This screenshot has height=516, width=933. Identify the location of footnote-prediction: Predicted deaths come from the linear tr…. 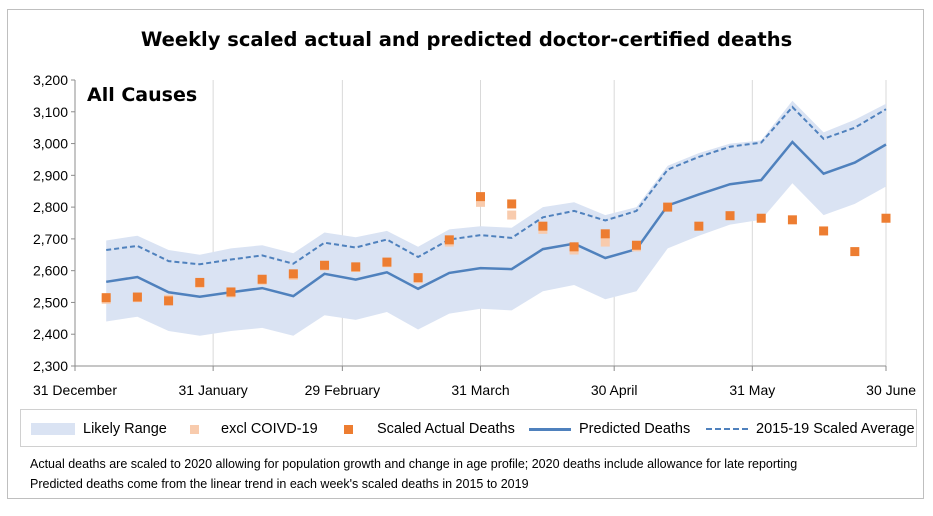
(279, 484).